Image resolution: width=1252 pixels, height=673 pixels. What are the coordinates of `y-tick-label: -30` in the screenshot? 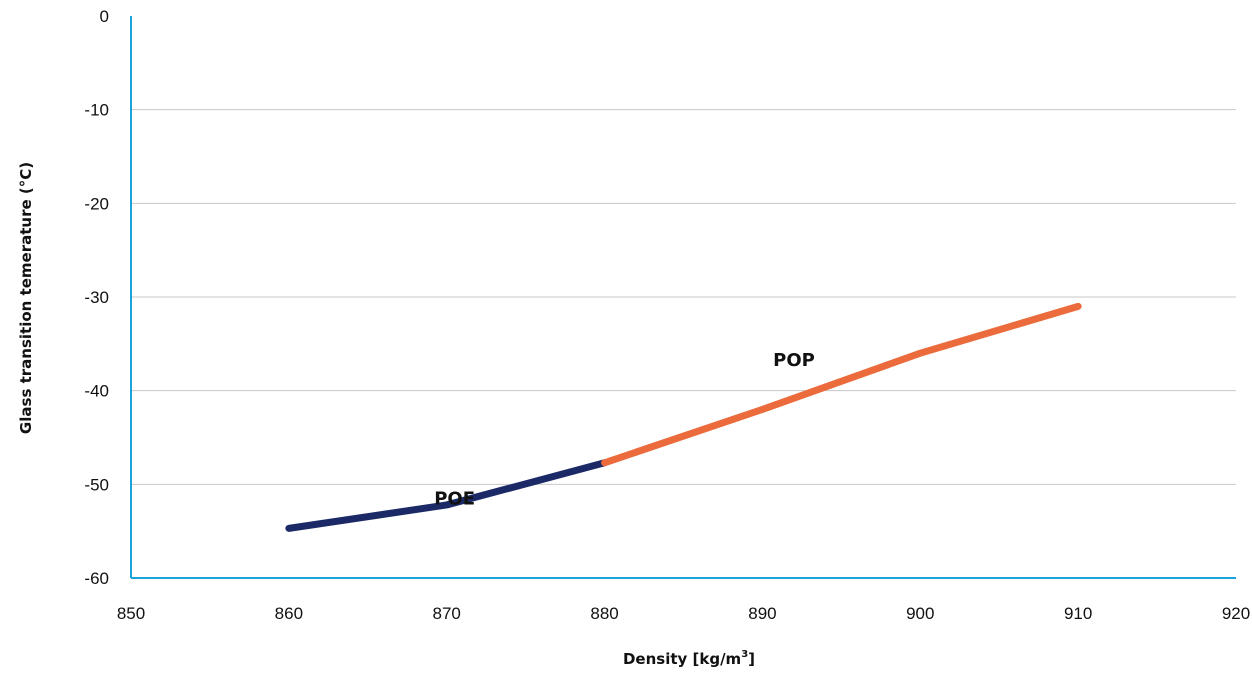 It's located at (96, 297).